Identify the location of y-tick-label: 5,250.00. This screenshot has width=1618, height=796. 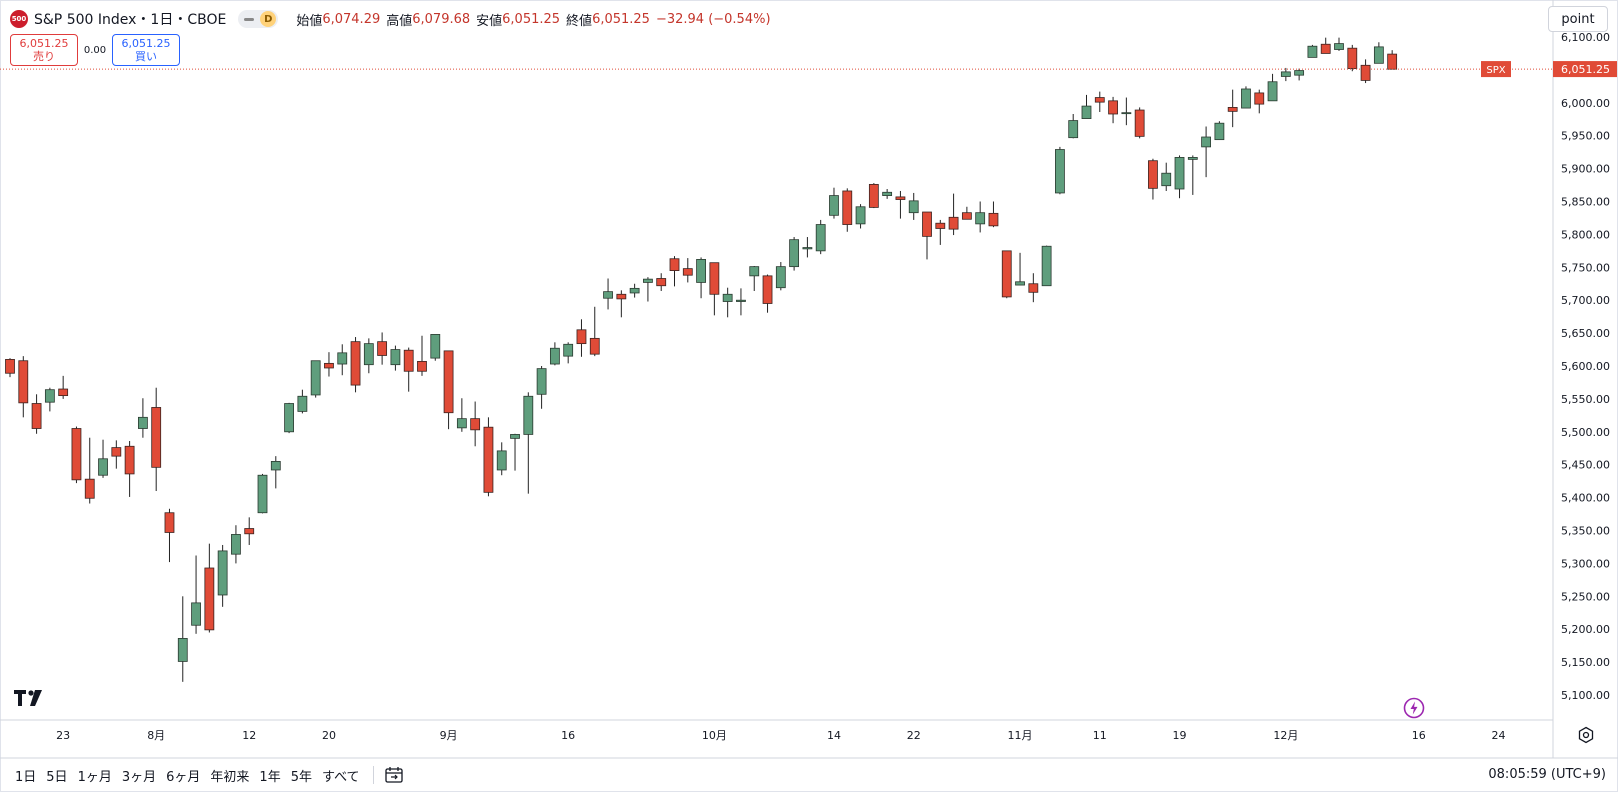
(1585, 596).